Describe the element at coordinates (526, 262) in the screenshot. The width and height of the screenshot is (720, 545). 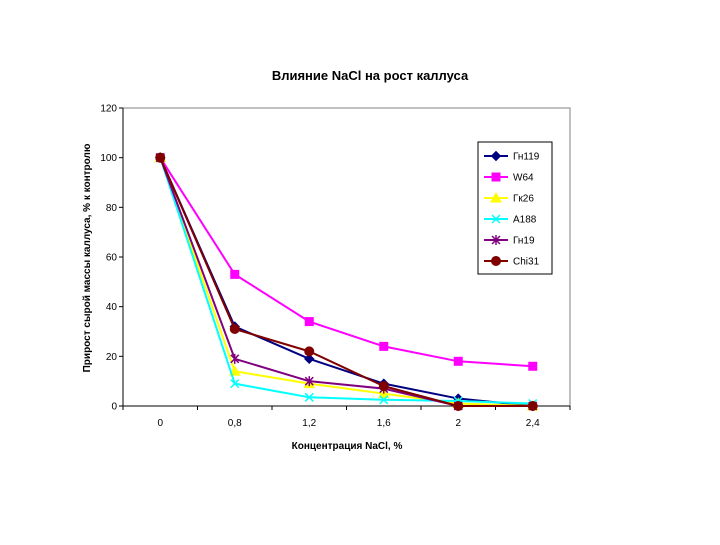
I see `legend-label: Chi31` at that location.